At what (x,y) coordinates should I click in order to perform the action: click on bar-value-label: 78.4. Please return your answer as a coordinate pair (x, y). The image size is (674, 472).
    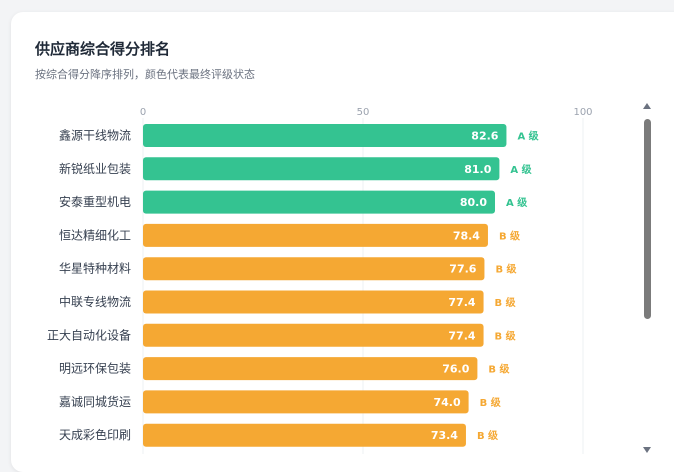
    Looking at the image, I should click on (466, 235).